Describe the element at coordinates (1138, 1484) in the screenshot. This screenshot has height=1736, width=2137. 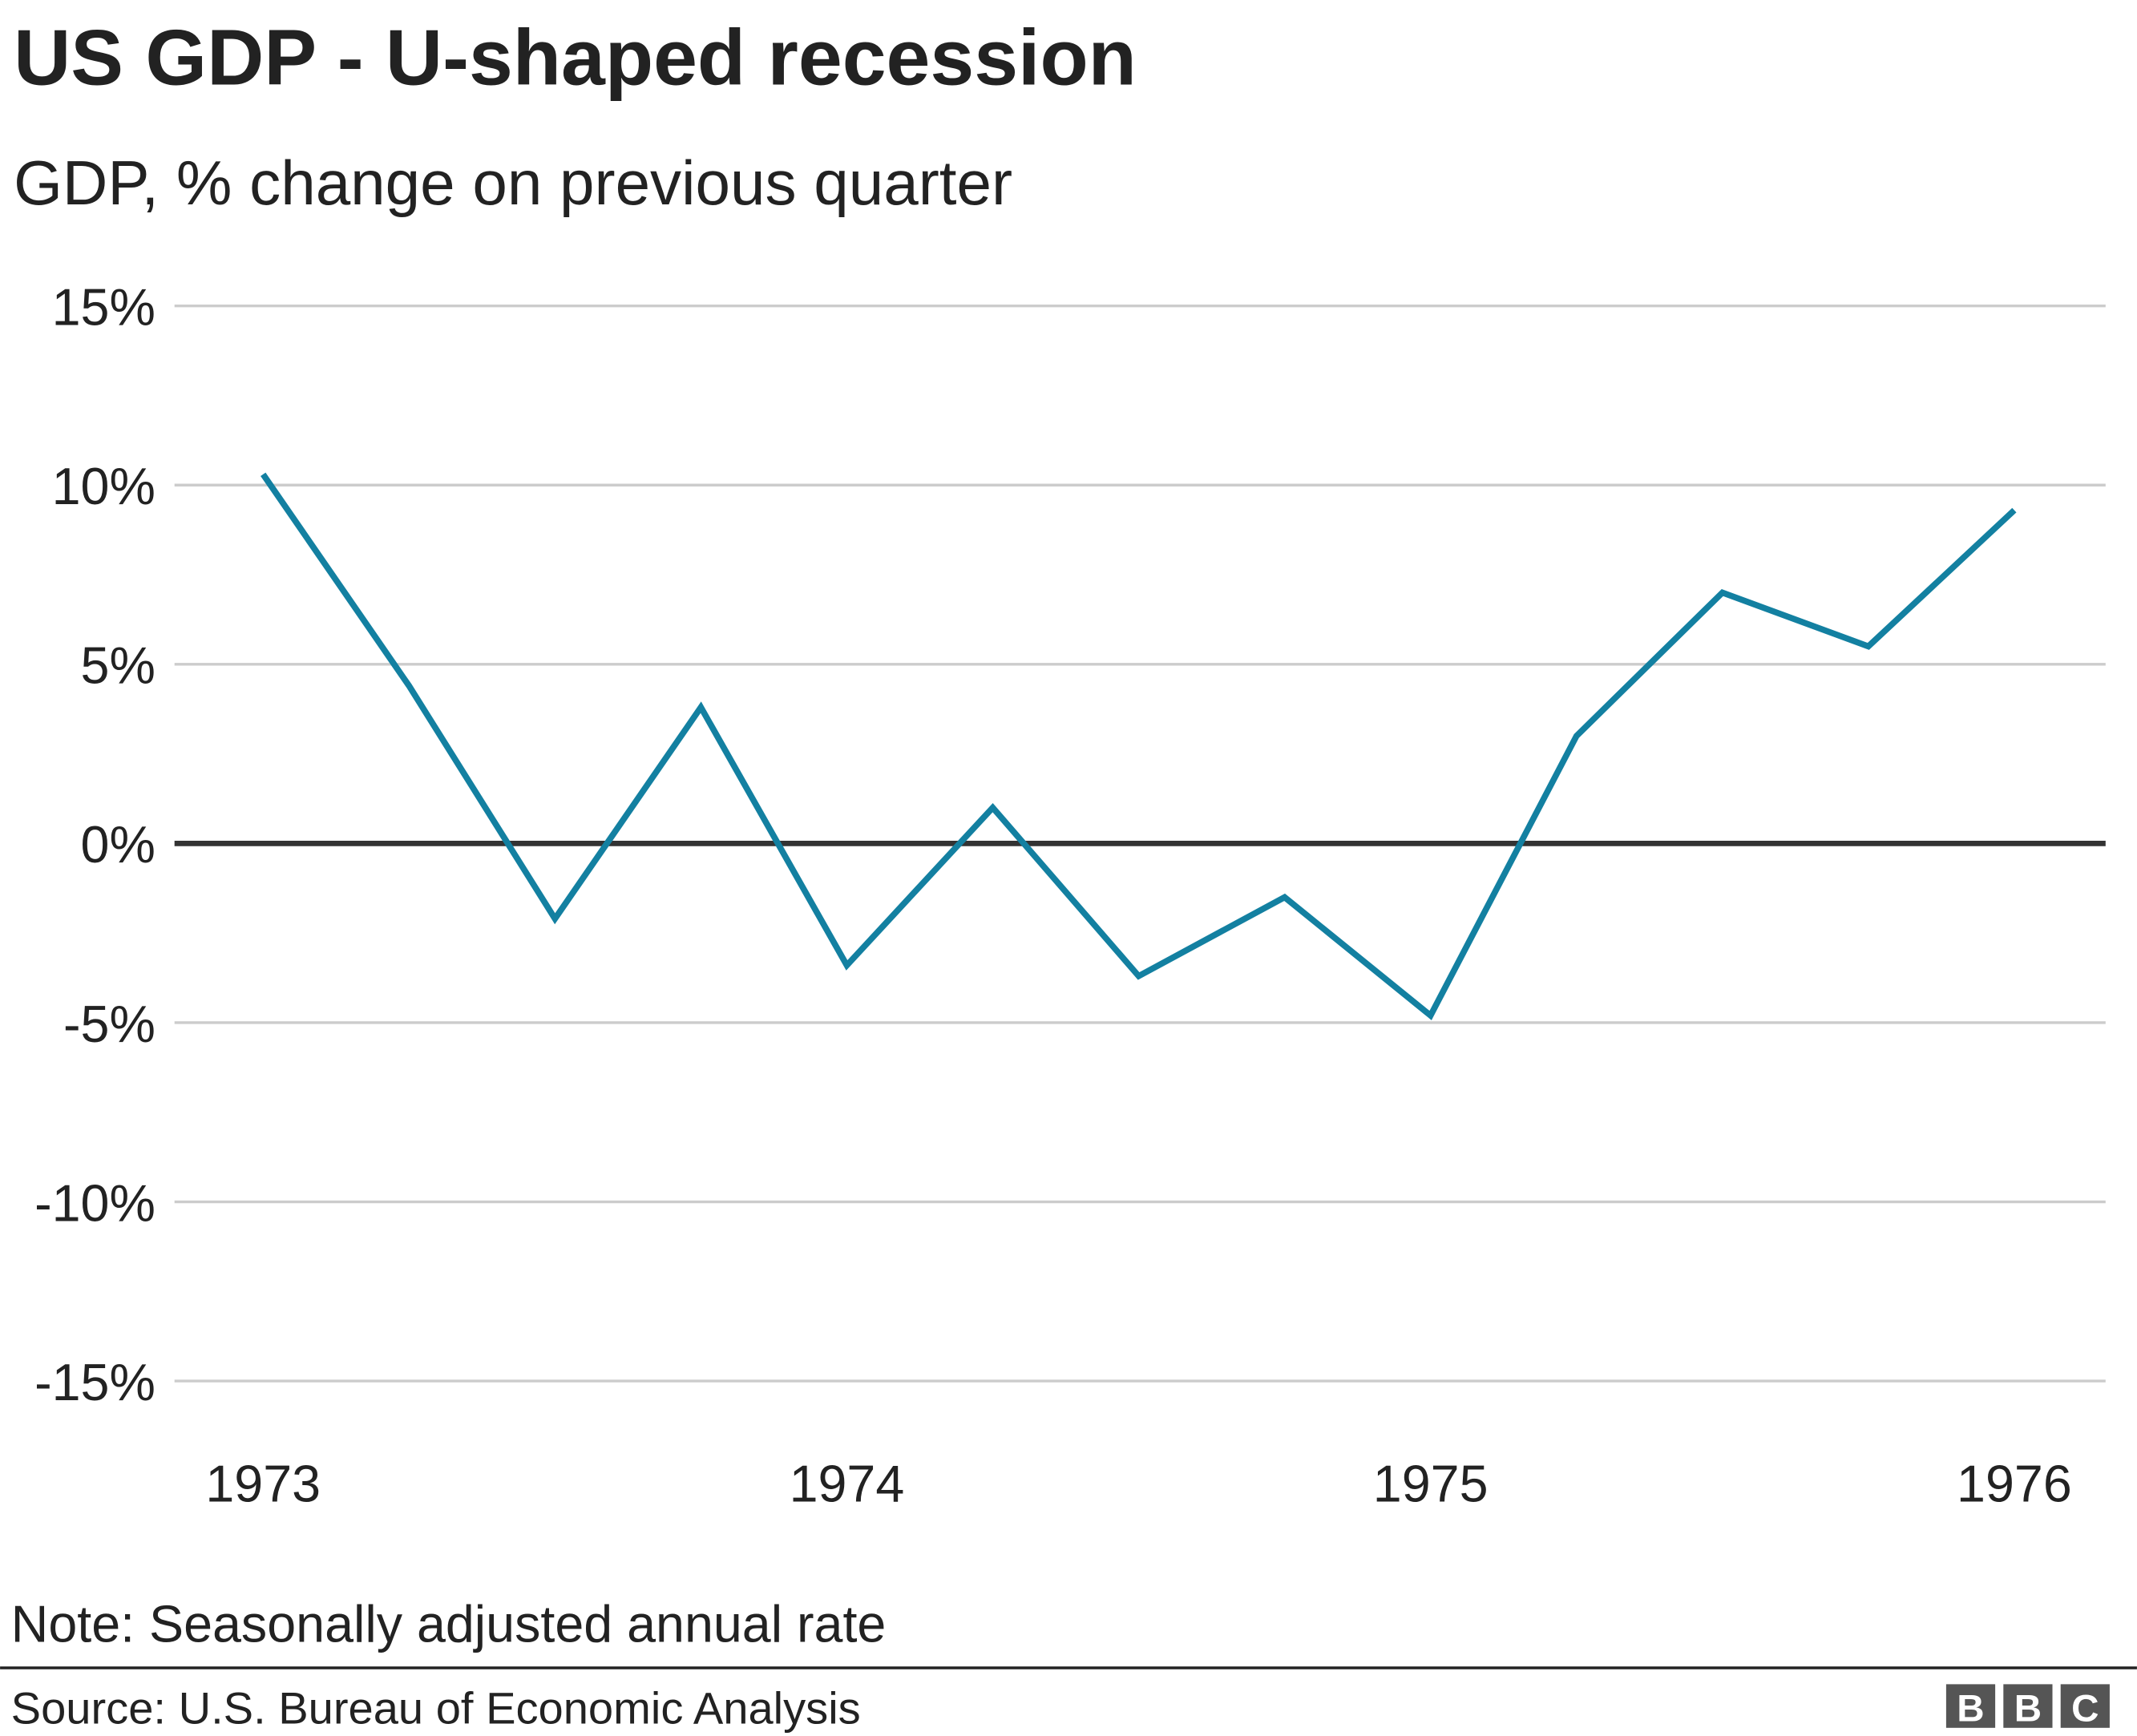
I see `x-axis: 1973 1974 1975 1976` at that location.